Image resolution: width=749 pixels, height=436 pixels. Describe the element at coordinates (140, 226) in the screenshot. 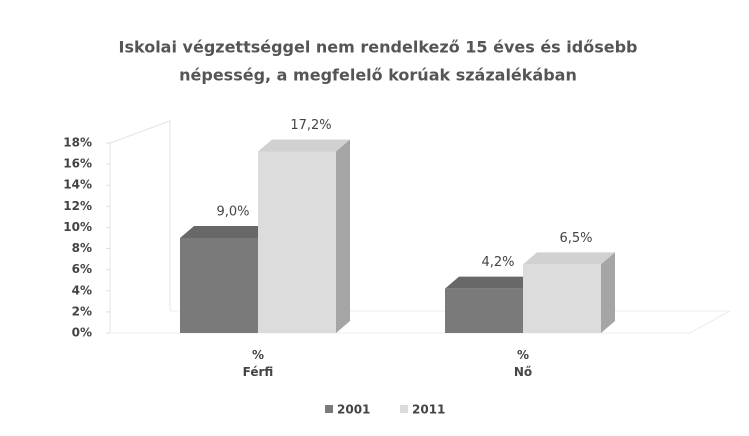

I see `wall` at that location.